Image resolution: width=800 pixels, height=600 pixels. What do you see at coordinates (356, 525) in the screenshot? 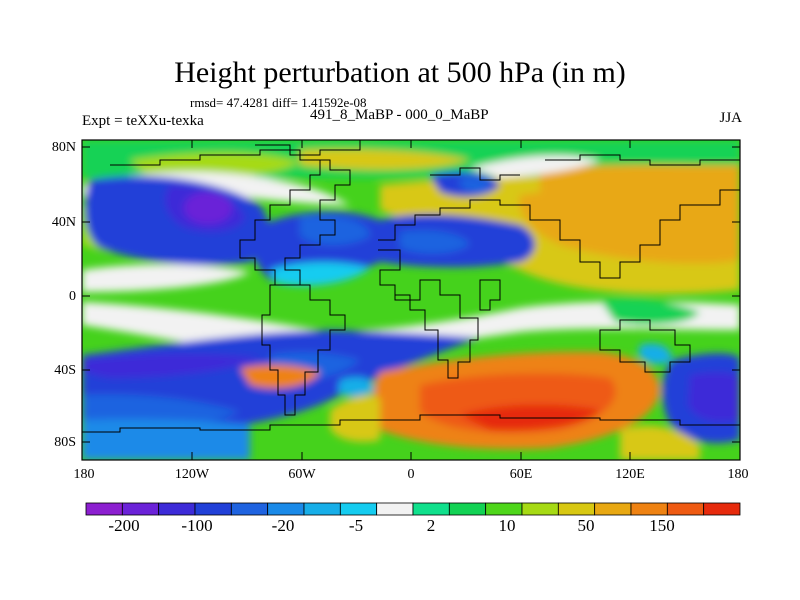
I see `colorbar-label: -5` at bounding box center [356, 525].